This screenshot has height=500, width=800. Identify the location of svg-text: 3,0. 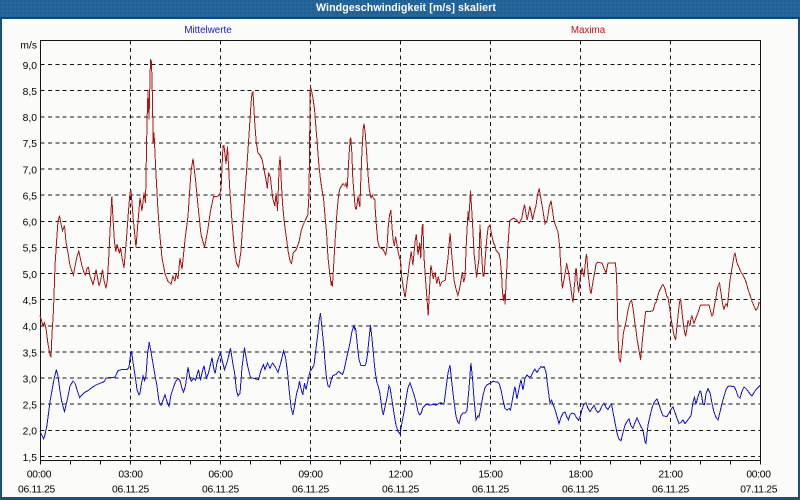
(30, 379).